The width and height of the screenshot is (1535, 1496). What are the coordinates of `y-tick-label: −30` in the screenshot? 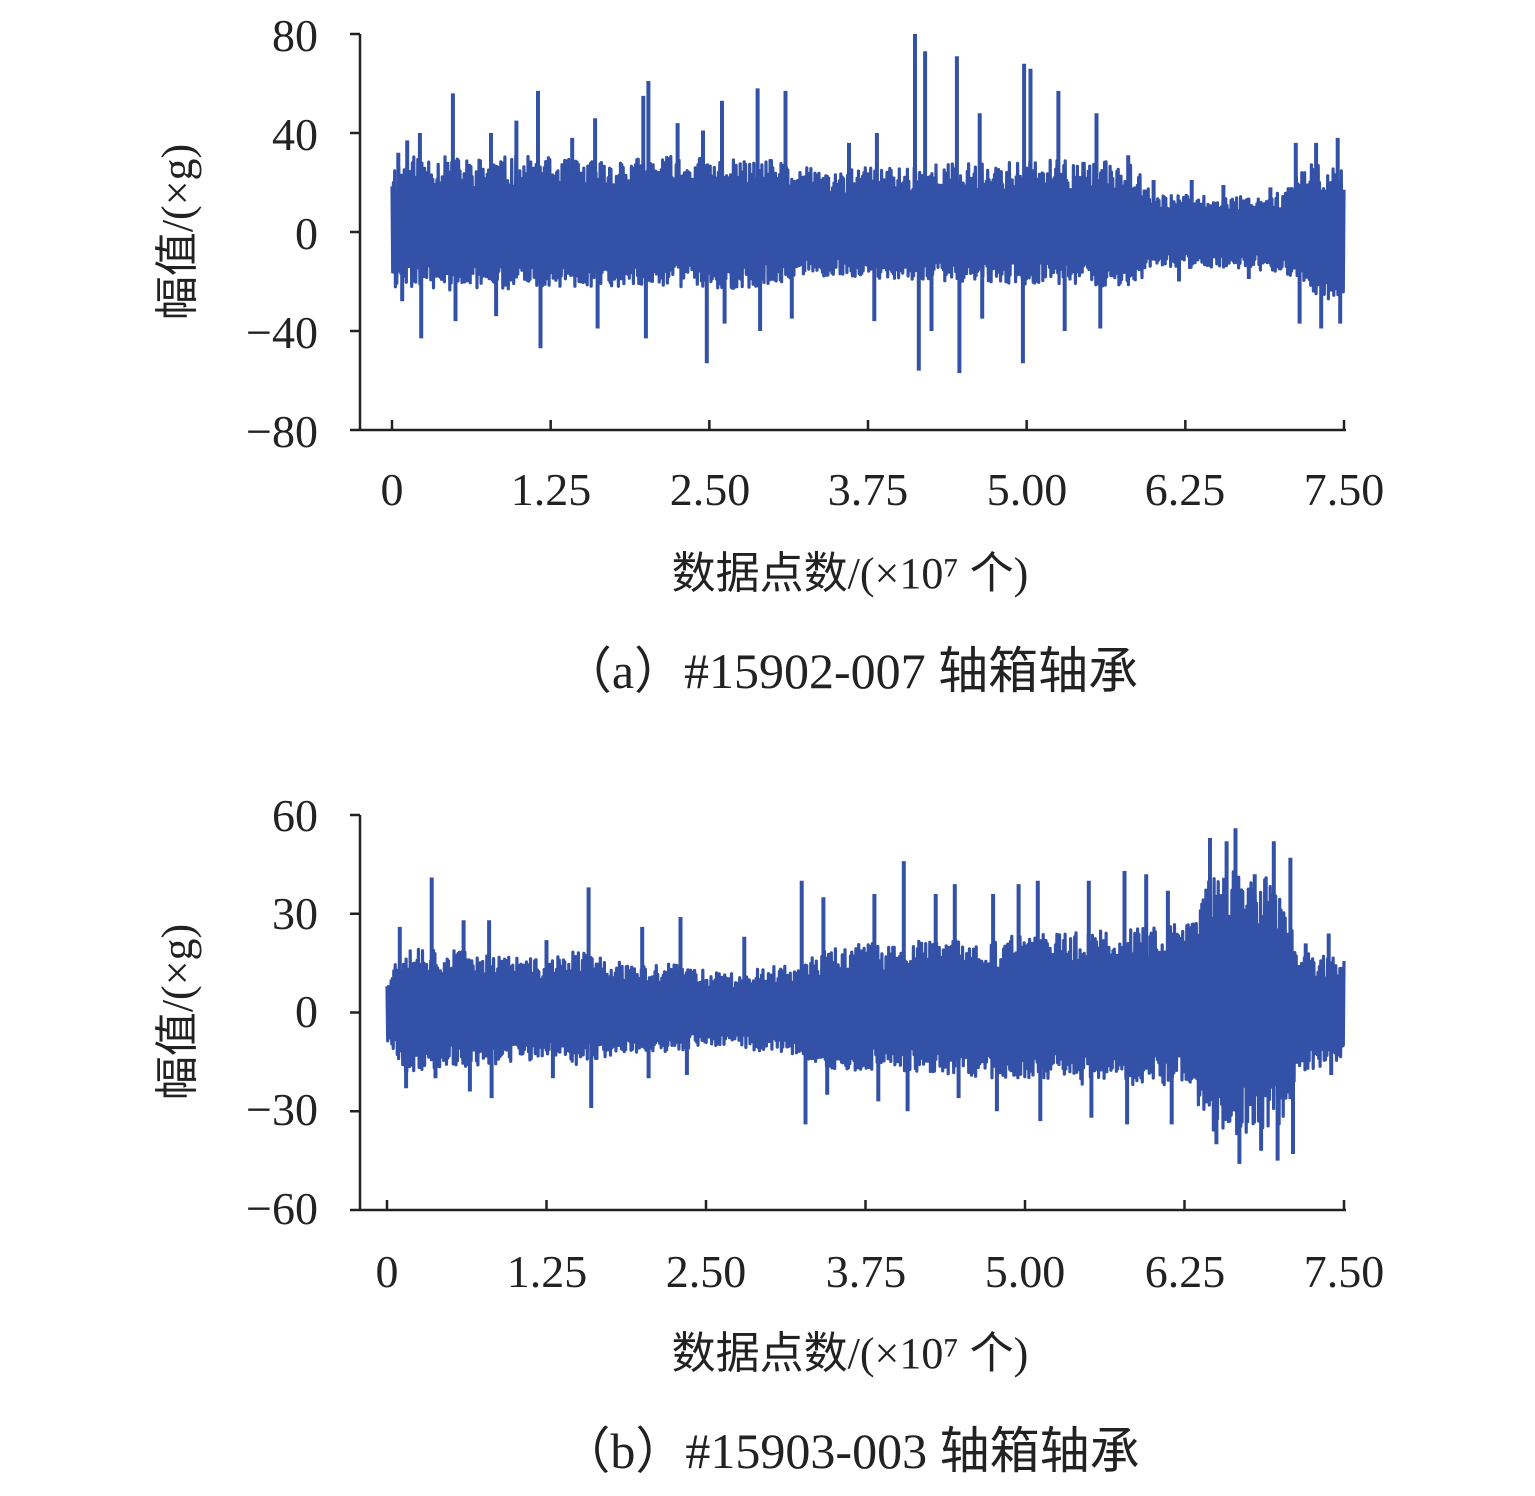 It's located at (282, 1109).